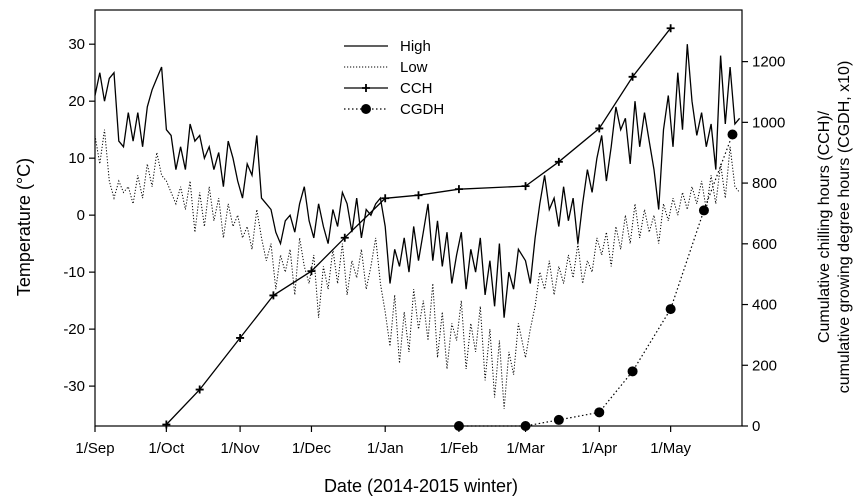  Describe the element at coordinates (764, 365) in the screenshot. I see `y-right-tick-label: 200` at that location.